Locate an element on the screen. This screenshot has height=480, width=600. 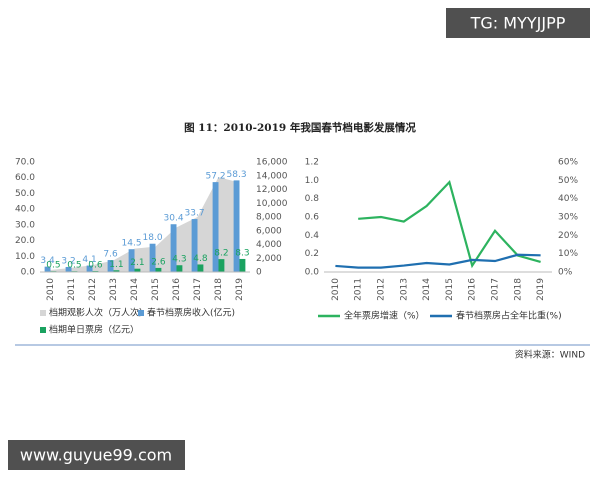
y-tick-label: 70.0 is located at coordinates (25, 163).